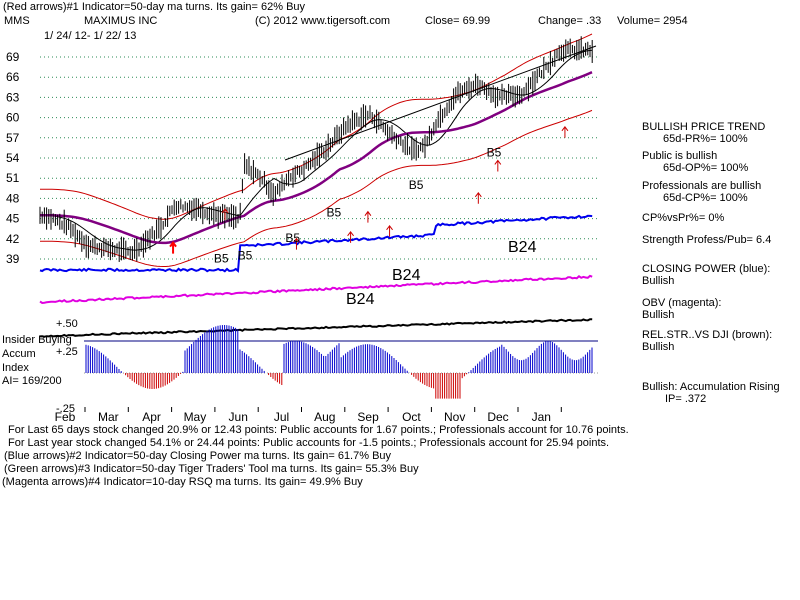 Image resolution: width=800 pixels, height=600 pixels. What do you see at coordinates (316, 243) in the screenshot?
I see `closing-power-line` at bounding box center [316, 243].